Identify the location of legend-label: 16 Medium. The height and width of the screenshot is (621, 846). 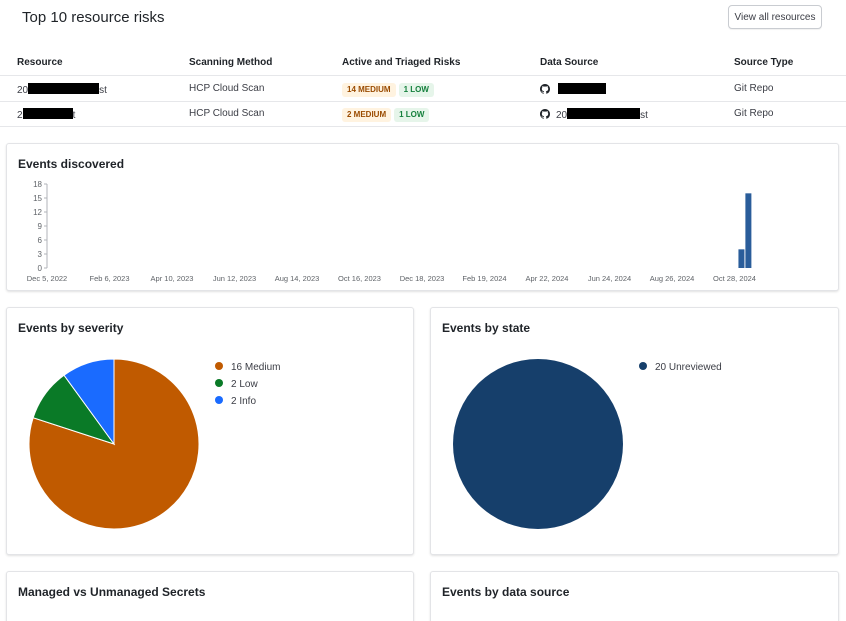
(256, 367).